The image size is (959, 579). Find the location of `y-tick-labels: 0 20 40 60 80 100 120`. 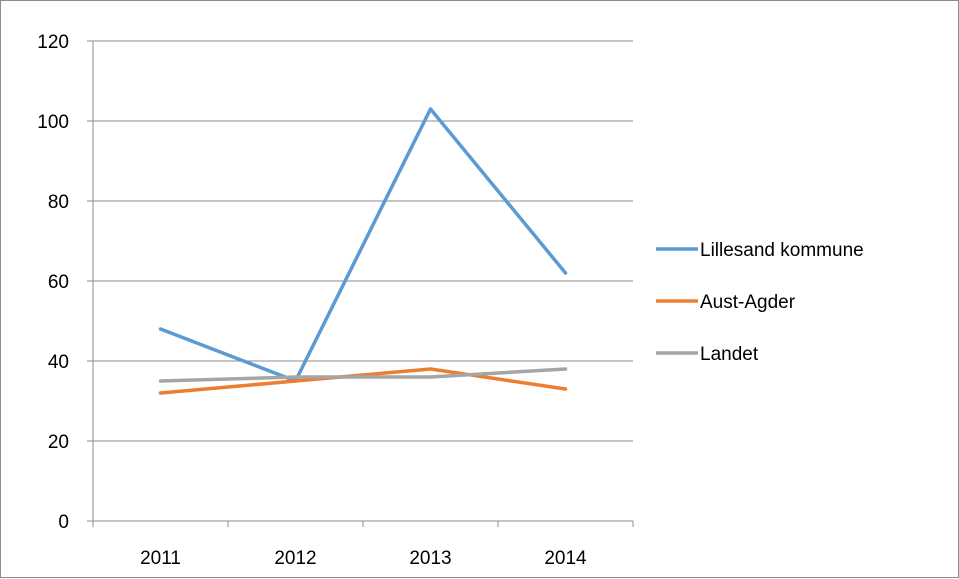

y-tick-labels: 0 20 40 60 80 100 120 is located at coordinates (53, 282).